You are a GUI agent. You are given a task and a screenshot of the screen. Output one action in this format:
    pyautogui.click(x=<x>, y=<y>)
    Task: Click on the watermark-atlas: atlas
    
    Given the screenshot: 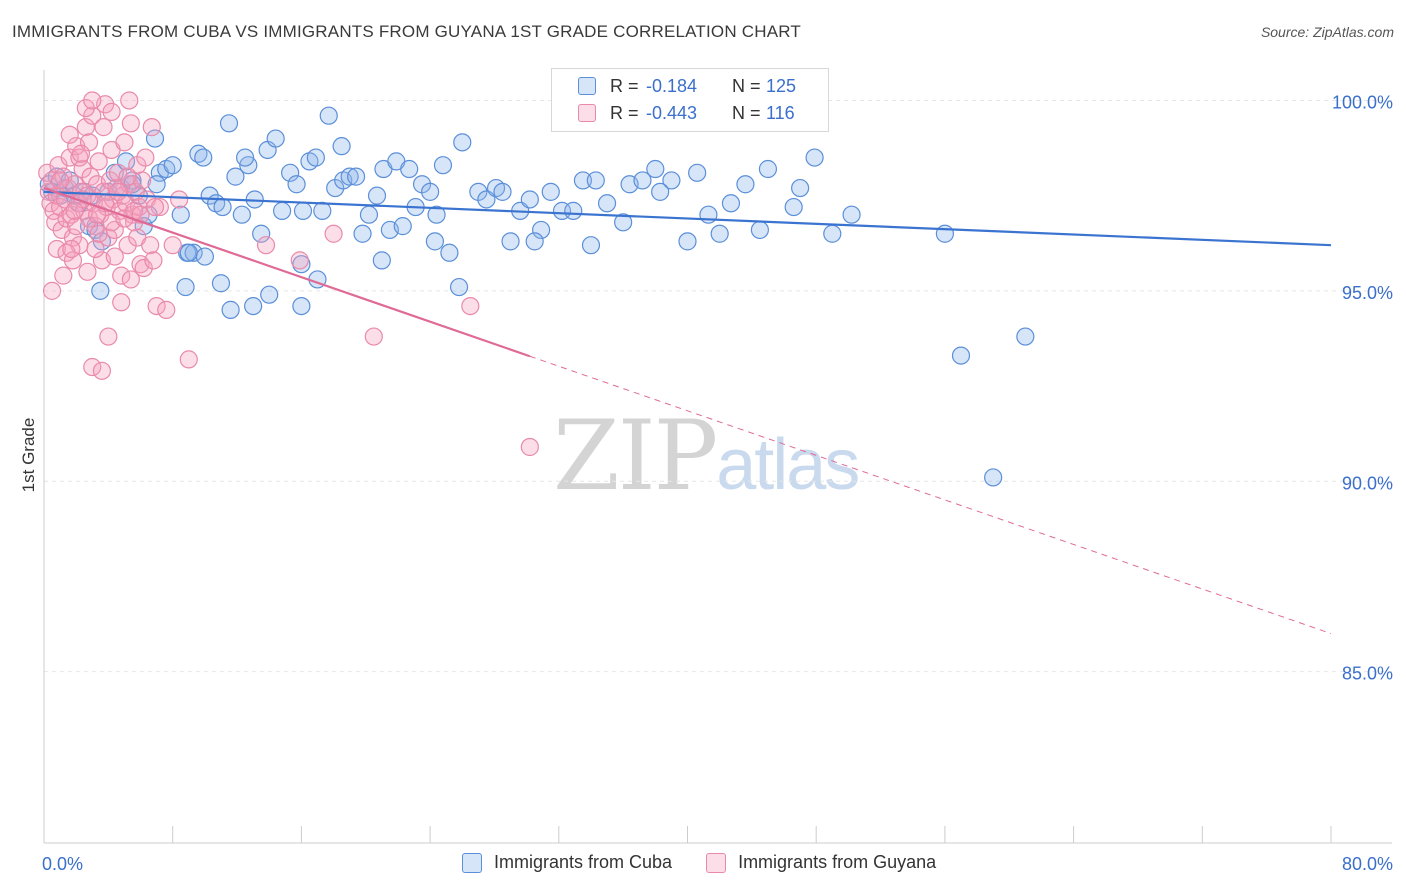 What is the action you would take?
    pyautogui.click(x=788, y=465)
    